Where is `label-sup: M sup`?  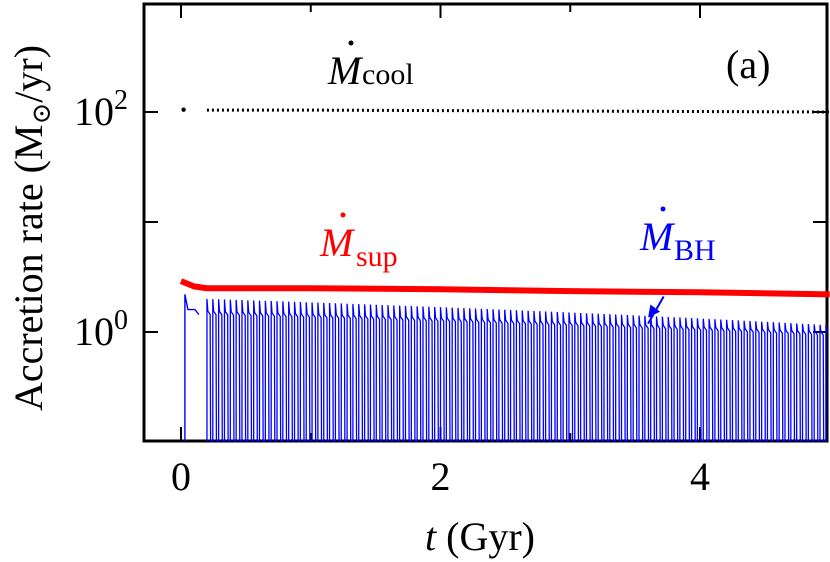 label-sup: M sup is located at coordinates (358, 242).